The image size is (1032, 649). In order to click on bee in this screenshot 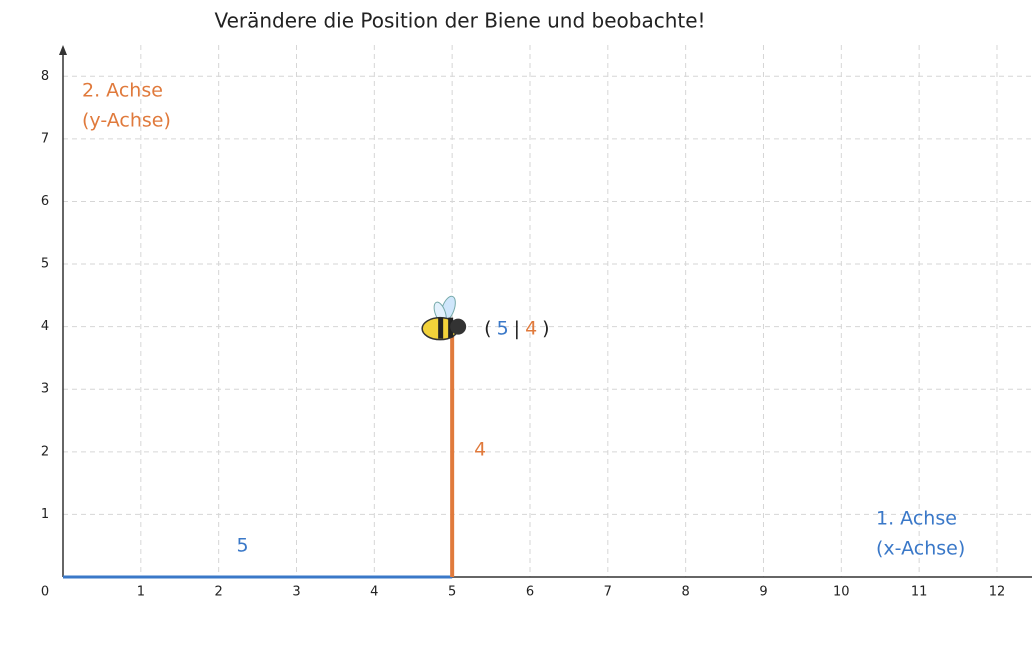, I will do `click(444, 317)`.